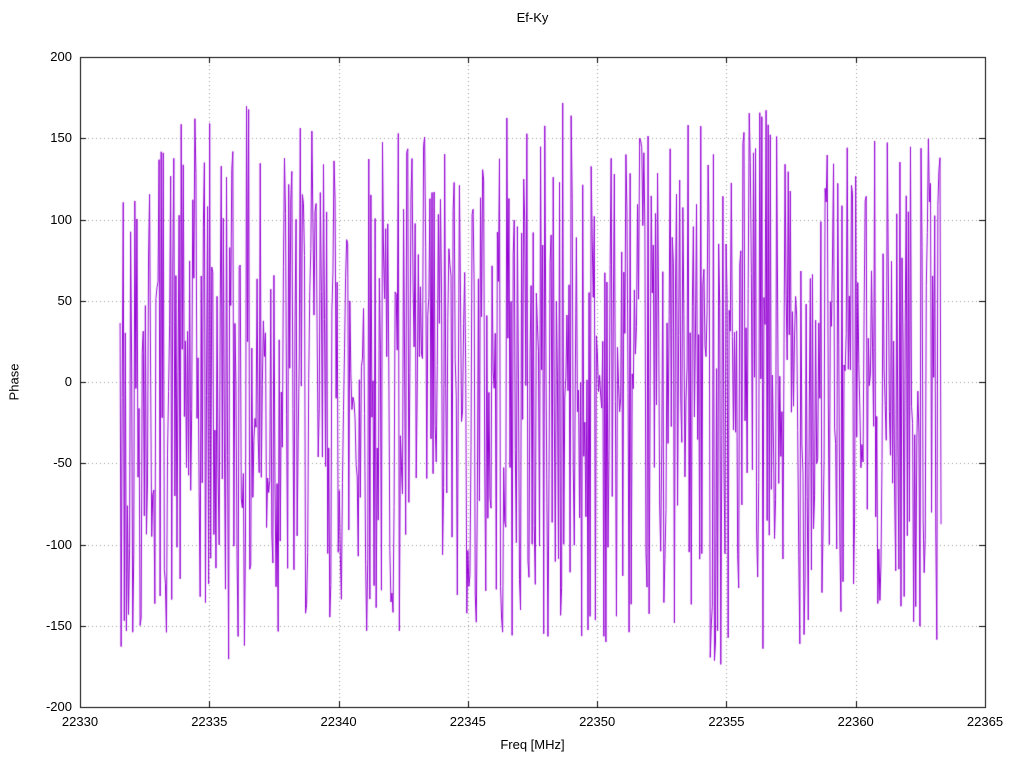 Image resolution: width=1024 pixels, height=768 pixels. What do you see at coordinates (532, 744) in the screenshot?
I see `x-axis-label: Freq [MHz]` at bounding box center [532, 744].